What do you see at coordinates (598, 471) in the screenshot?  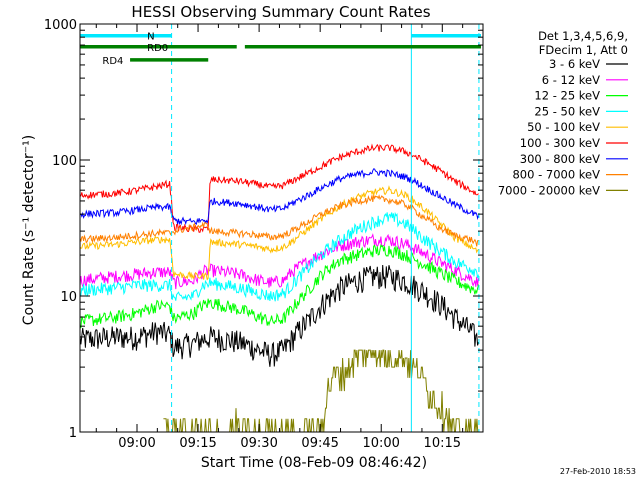 I see `timestamp-stamp: 27-Feb-2010 18:53` at bounding box center [598, 471].